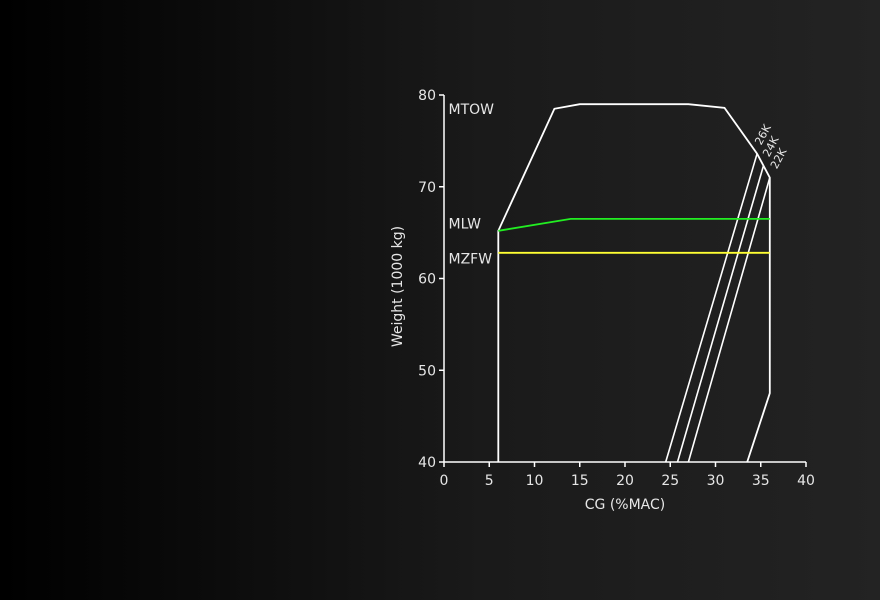  What do you see at coordinates (716, 481) in the screenshot?
I see `x-tick-label: 30` at bounding box center [716, 481].